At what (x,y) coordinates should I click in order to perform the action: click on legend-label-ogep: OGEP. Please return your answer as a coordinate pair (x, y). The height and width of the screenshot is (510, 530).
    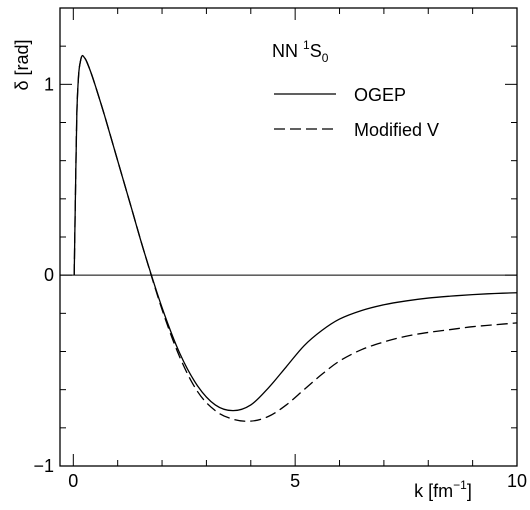
    Looking at the image, I should click on (380, 95).